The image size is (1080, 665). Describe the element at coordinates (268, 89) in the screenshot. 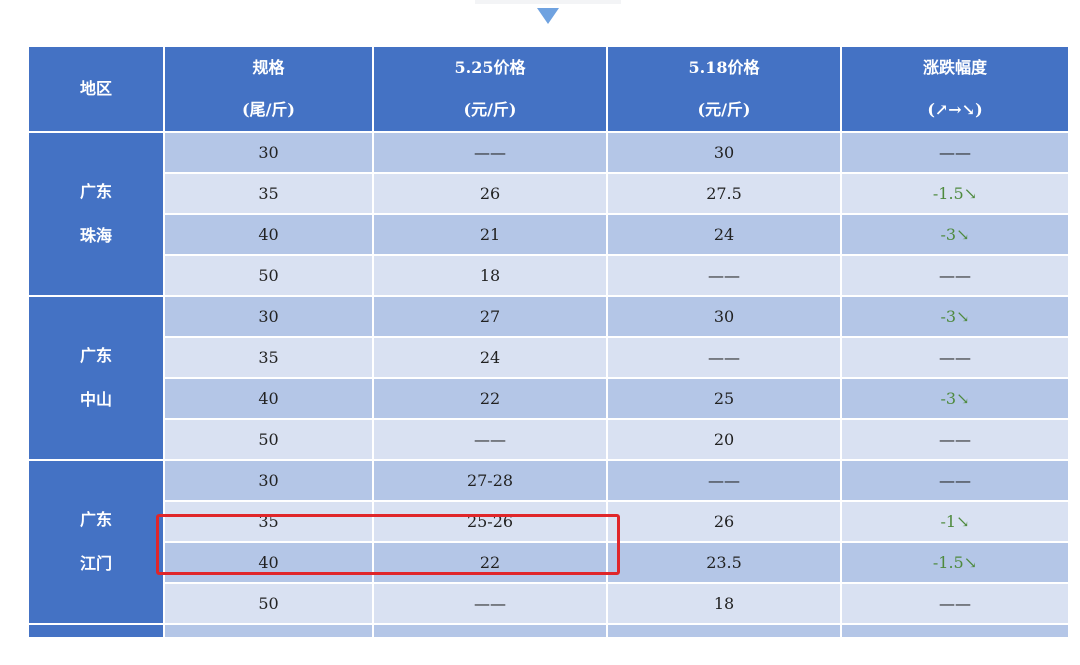

I see `header-spec: 规格 (尾/斤)` at that location.